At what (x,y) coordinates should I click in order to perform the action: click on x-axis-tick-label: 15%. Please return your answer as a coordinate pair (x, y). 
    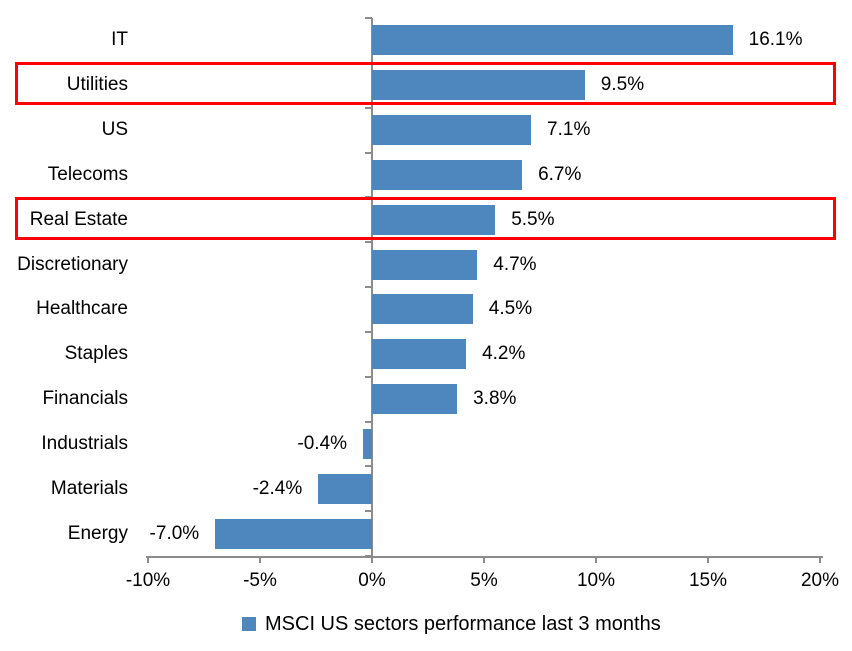
    Looking at the image, I should click on (708, 580).